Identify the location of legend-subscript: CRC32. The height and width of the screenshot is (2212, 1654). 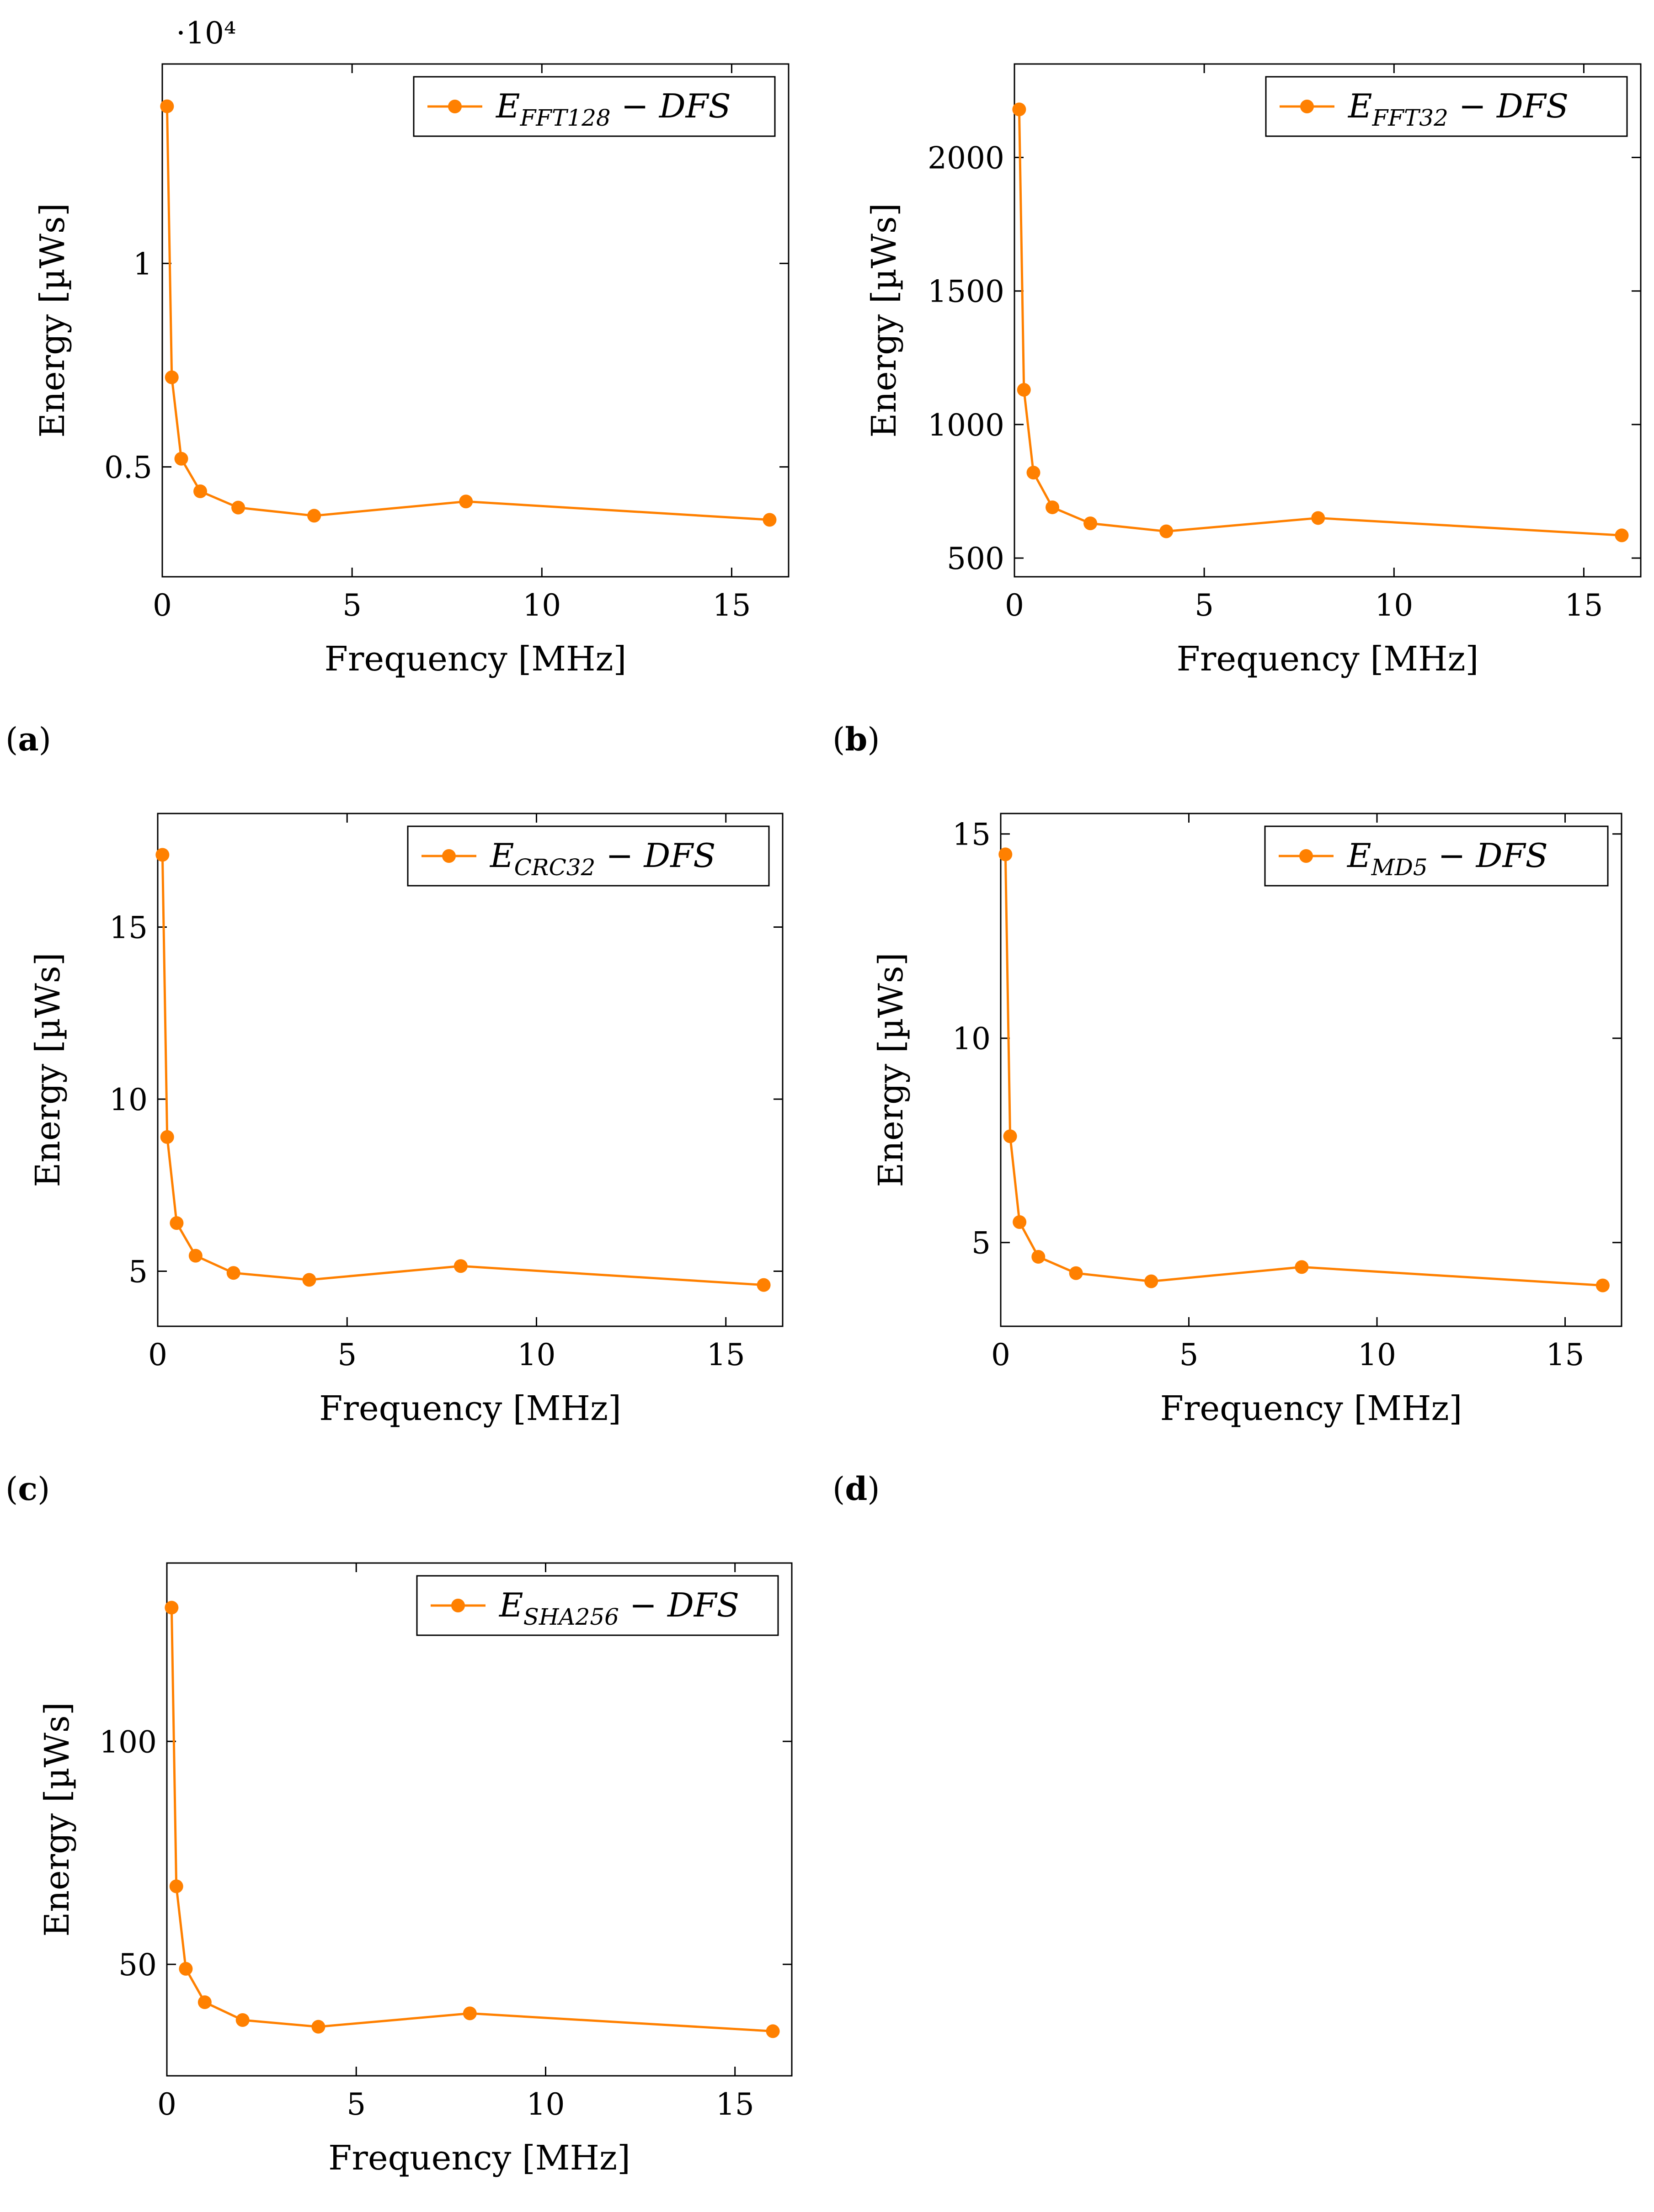
(555, 867).